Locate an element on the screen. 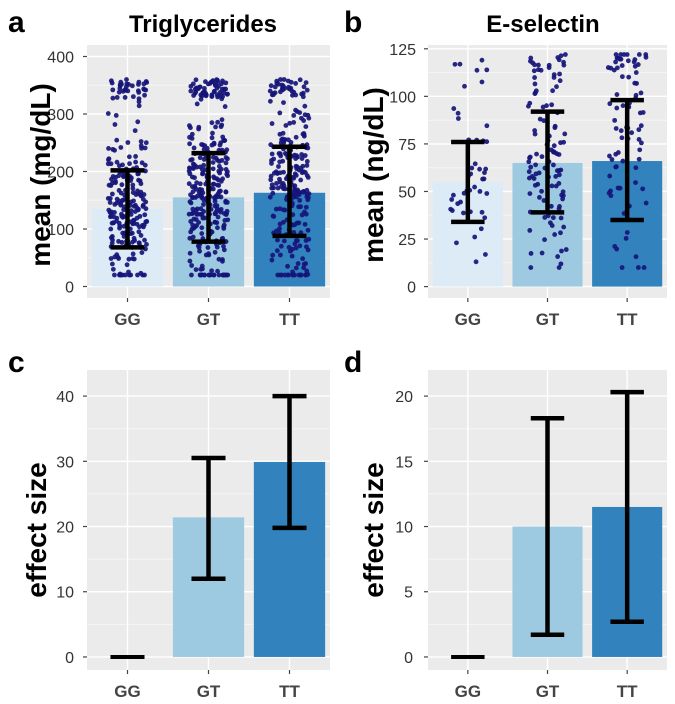  y-tick-label: 400 is located at coordinates (60, 58).